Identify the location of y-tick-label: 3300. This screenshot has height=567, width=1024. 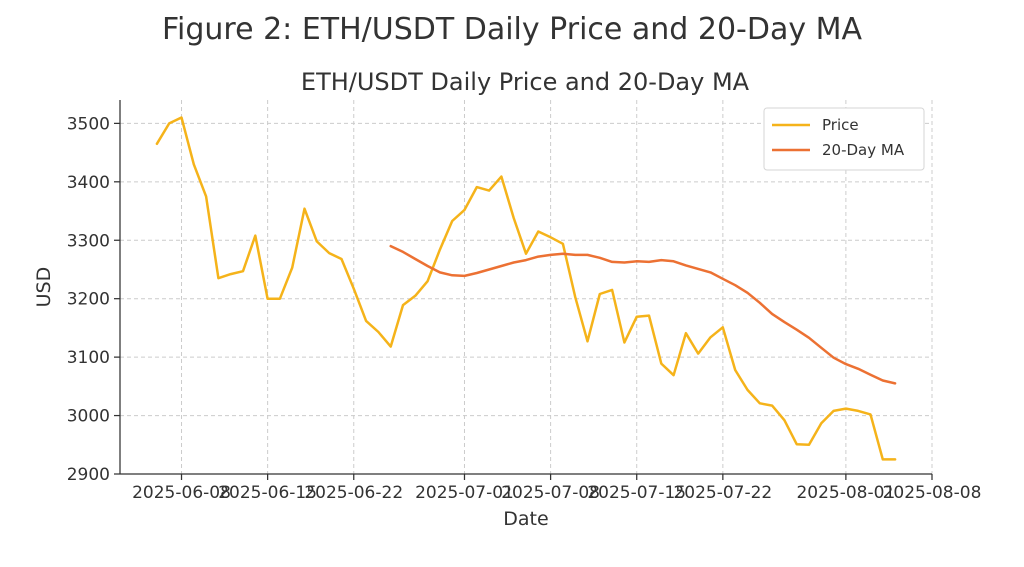
(88, 241).